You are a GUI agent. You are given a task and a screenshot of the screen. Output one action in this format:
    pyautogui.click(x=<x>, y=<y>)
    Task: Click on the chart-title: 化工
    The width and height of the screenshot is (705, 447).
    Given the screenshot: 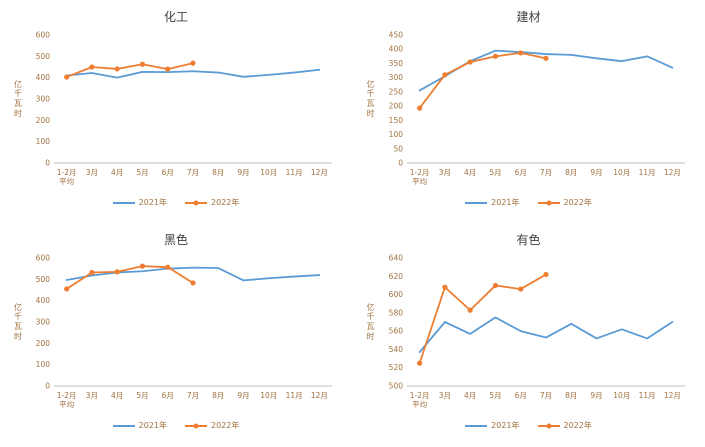 What is the action you would take?
    pyautogui.click(x=175, y=17)
    